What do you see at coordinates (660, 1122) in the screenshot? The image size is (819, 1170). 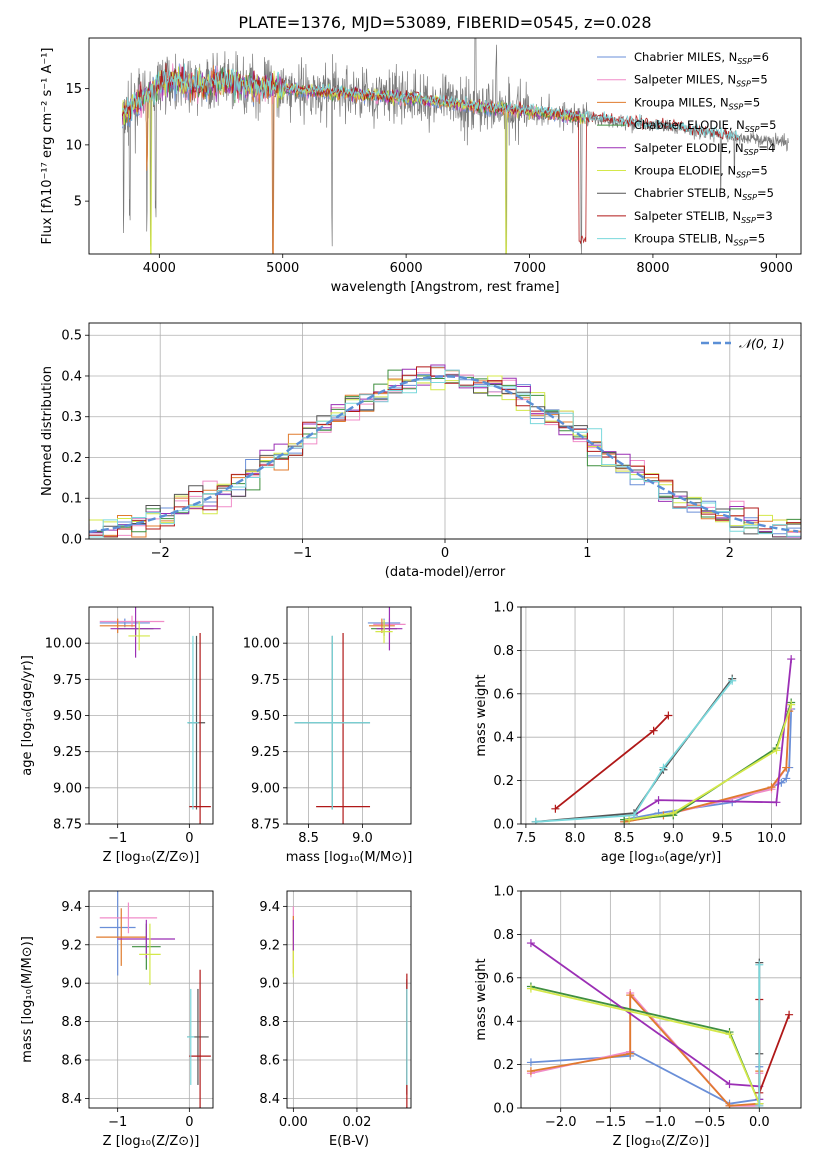 I see `x-tick-label: −1.0` at bounding box center [660, 1122].